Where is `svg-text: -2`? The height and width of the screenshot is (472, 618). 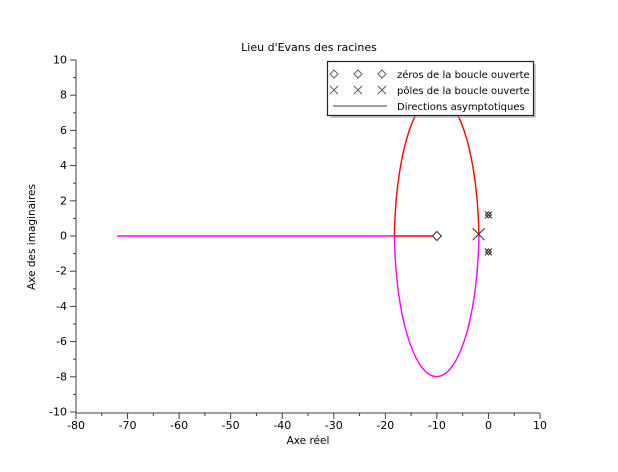
svg-text: -2 is located at coordinates (61, 271).